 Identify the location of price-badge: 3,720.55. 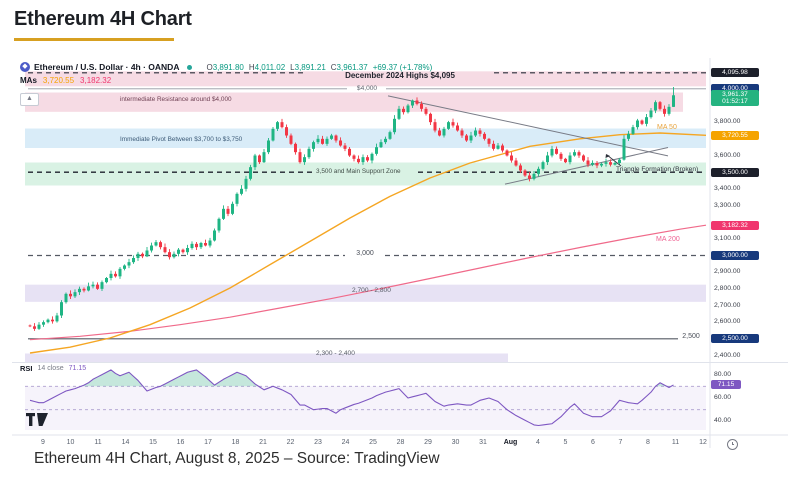
(735, 135).